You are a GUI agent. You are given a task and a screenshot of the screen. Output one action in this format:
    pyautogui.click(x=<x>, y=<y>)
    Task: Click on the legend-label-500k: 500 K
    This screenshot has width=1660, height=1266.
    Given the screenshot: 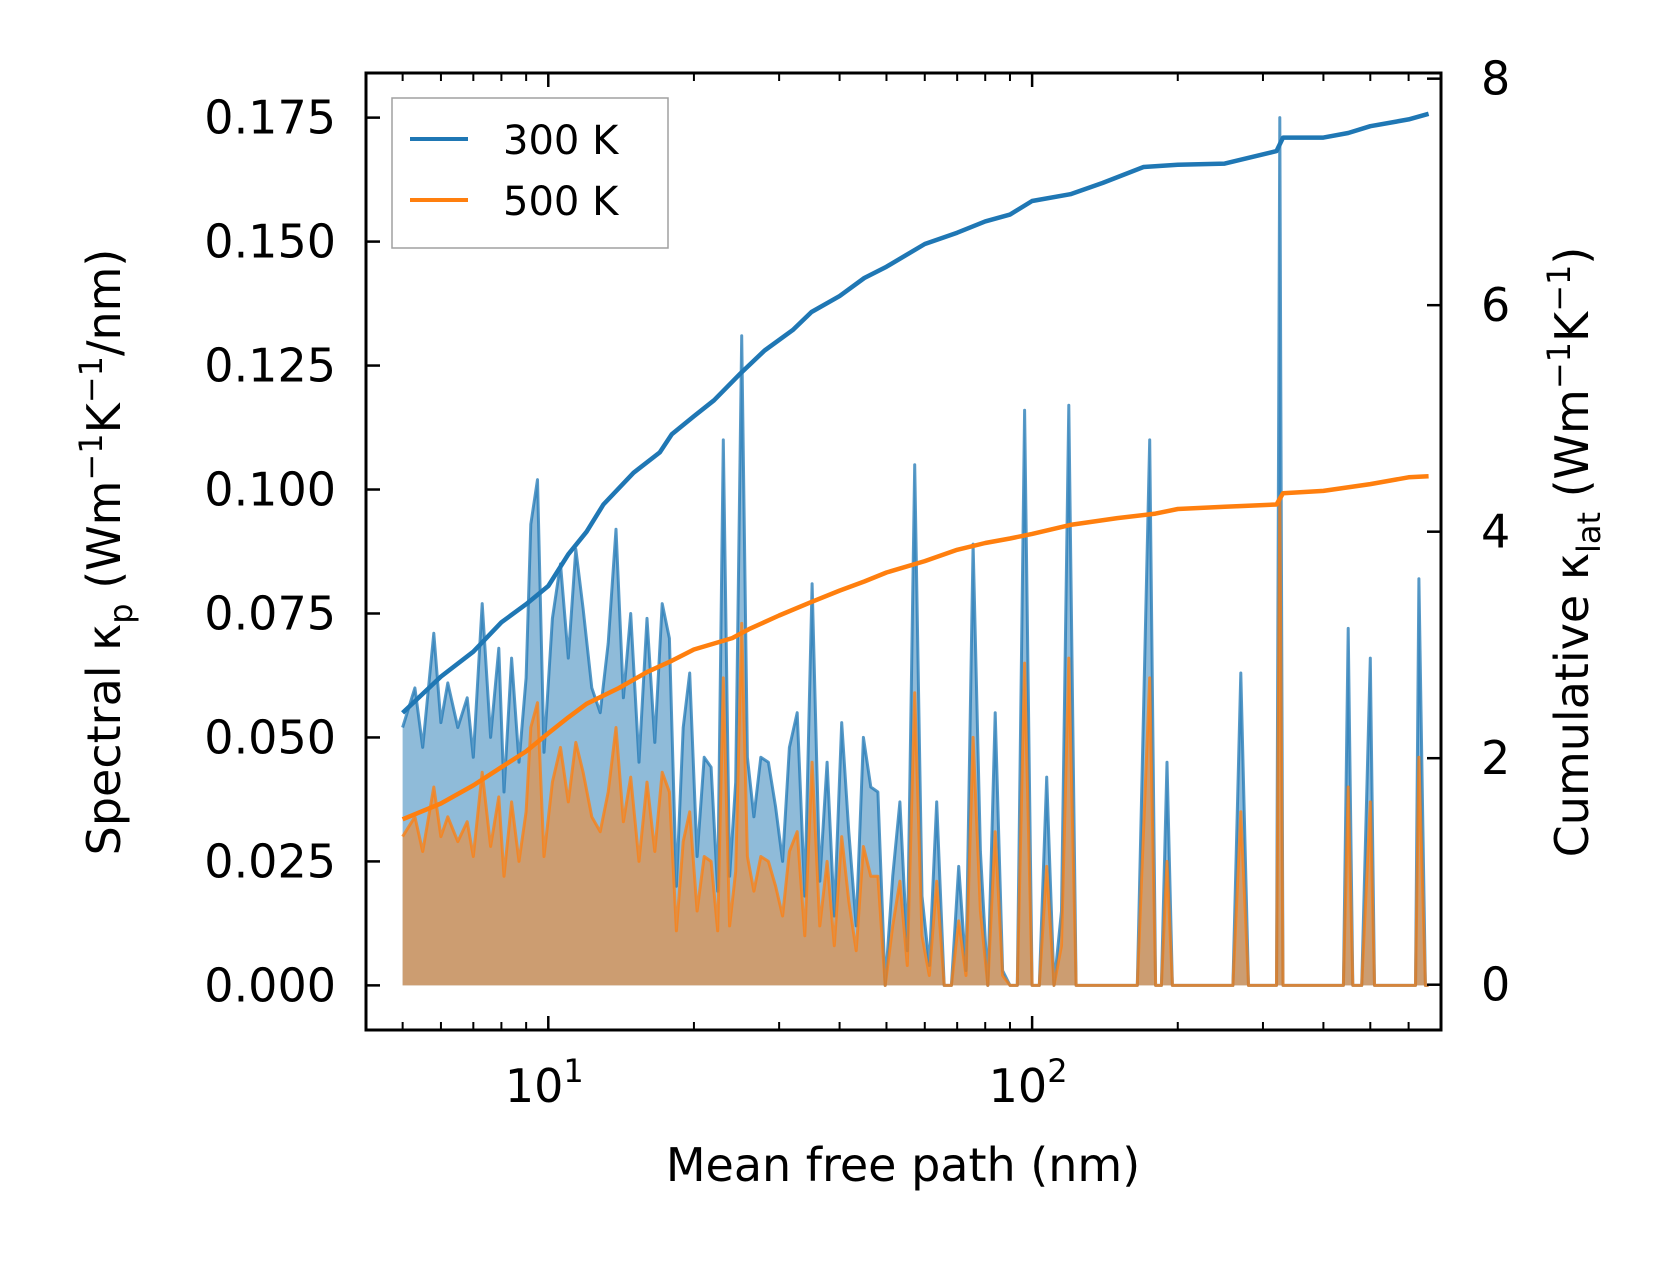 What is the action you would take?
    pyautogui.click(x=561, y=202)
    